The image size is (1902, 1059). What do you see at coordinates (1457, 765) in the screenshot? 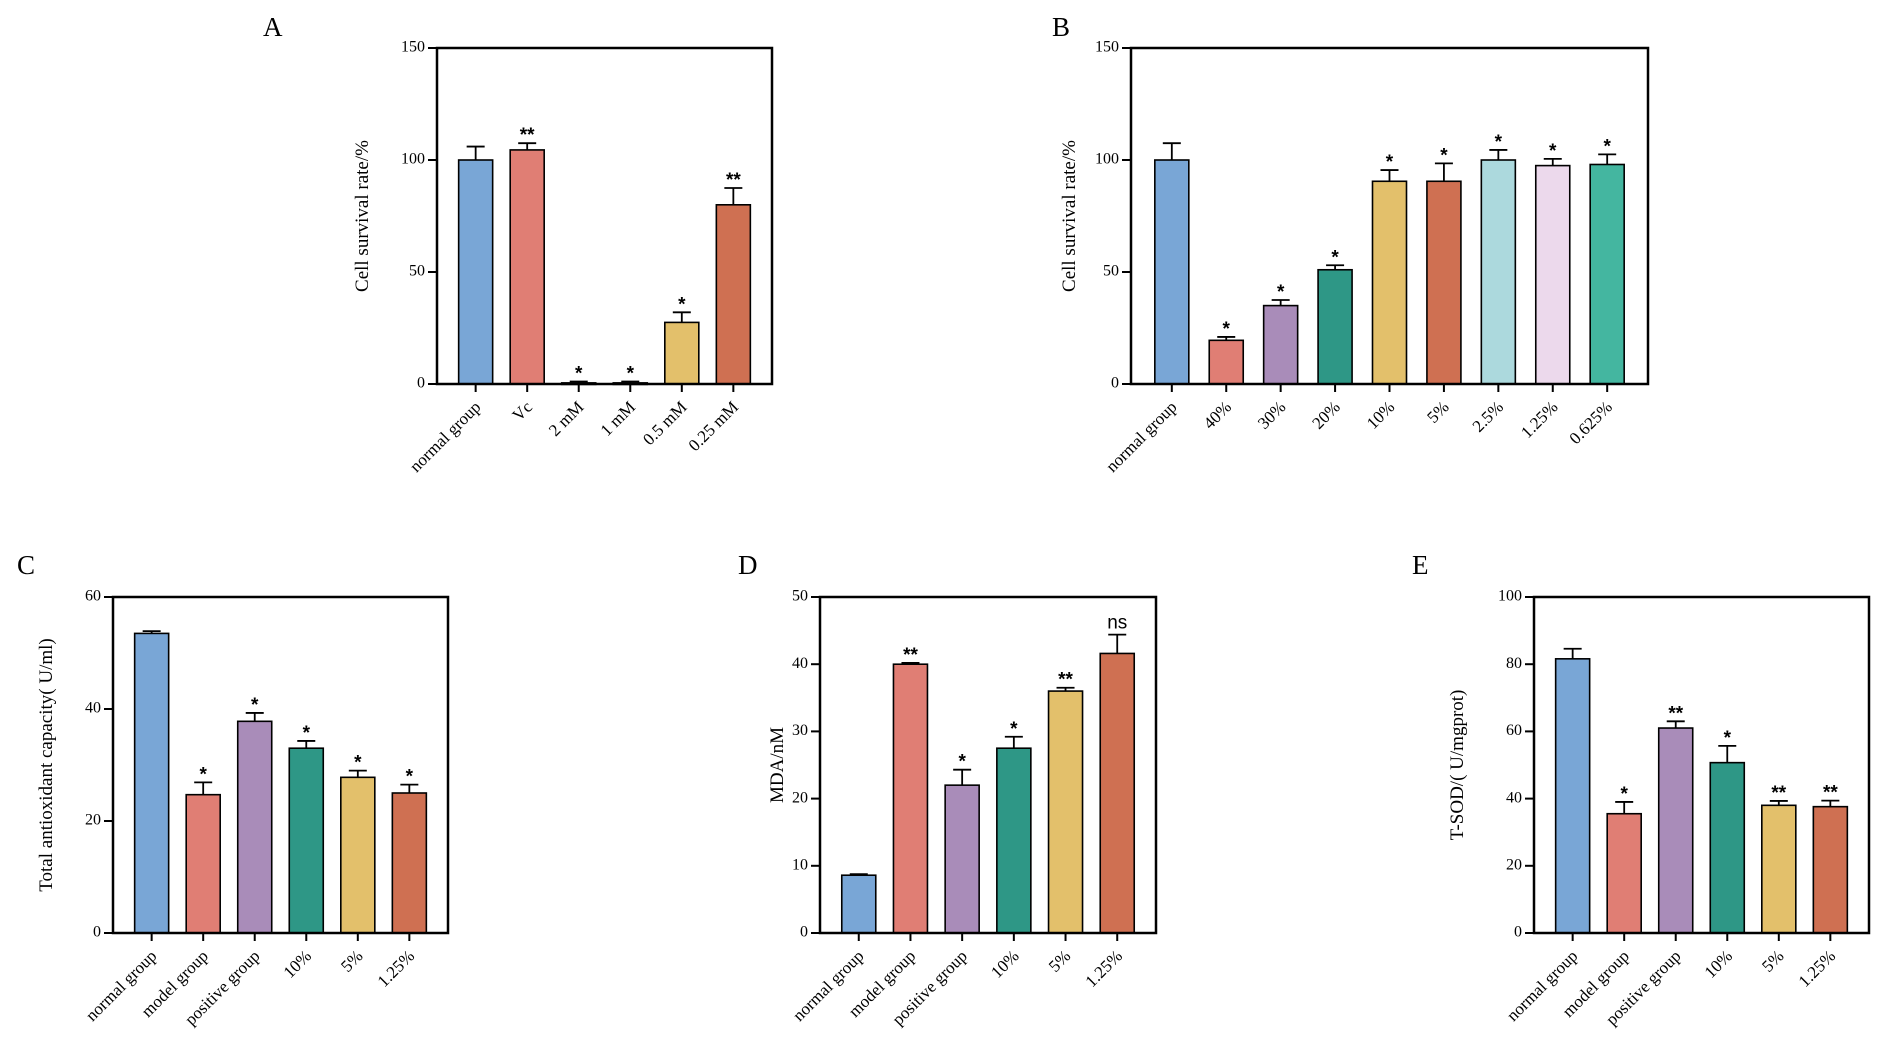
I see `y-axis-label: T-SOD/( U/mgprot)` at bounding box center [1457, 765].